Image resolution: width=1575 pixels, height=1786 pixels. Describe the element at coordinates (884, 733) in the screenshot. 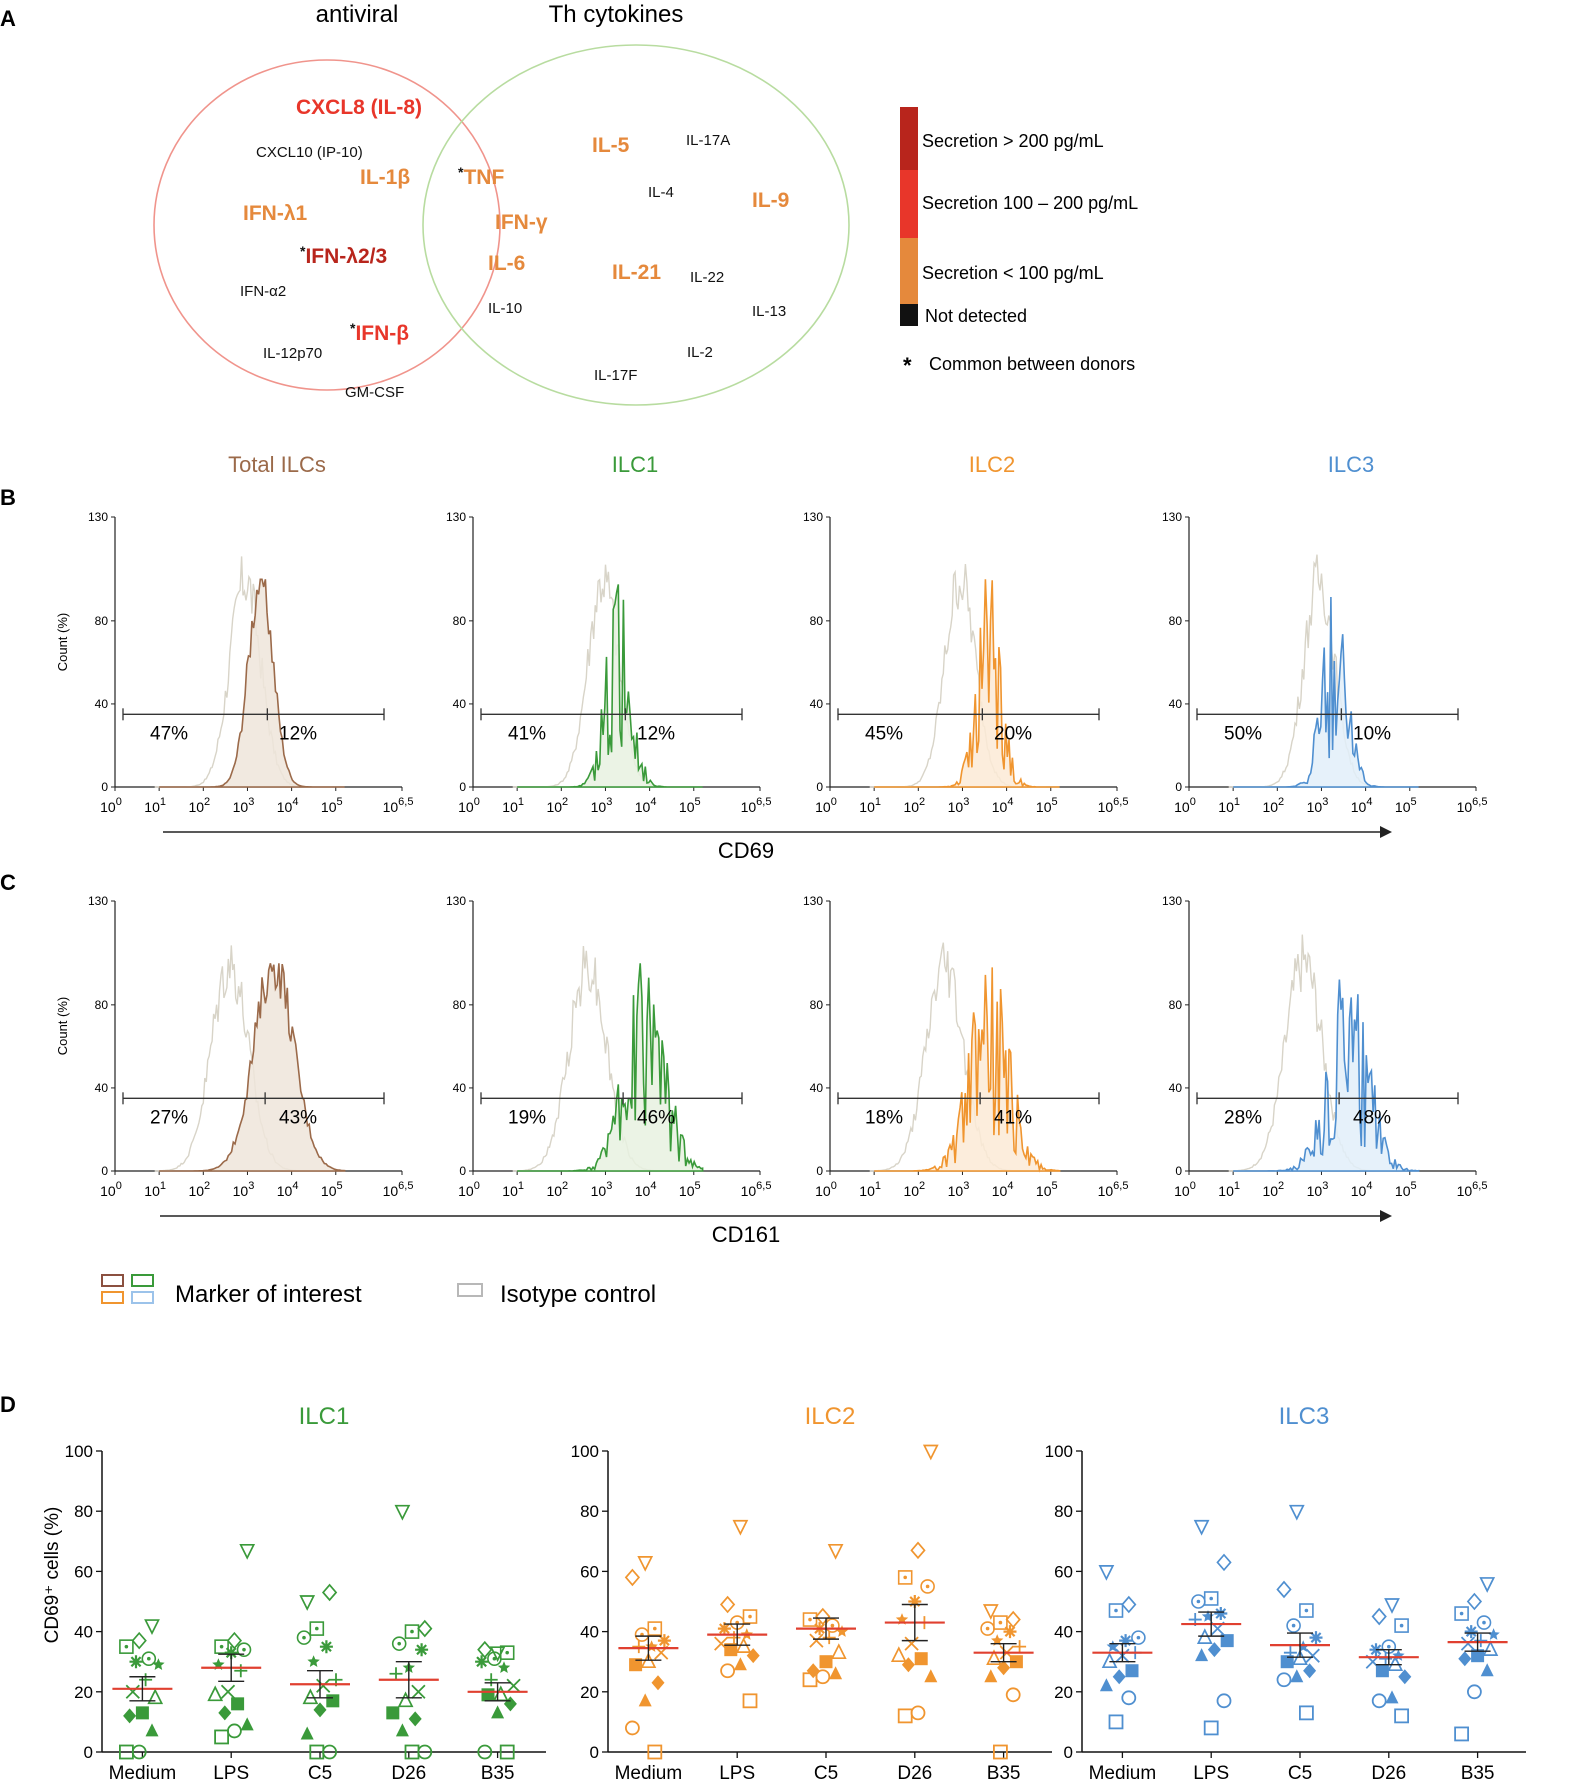

I see `gate-pct-left: 45%` at that location.